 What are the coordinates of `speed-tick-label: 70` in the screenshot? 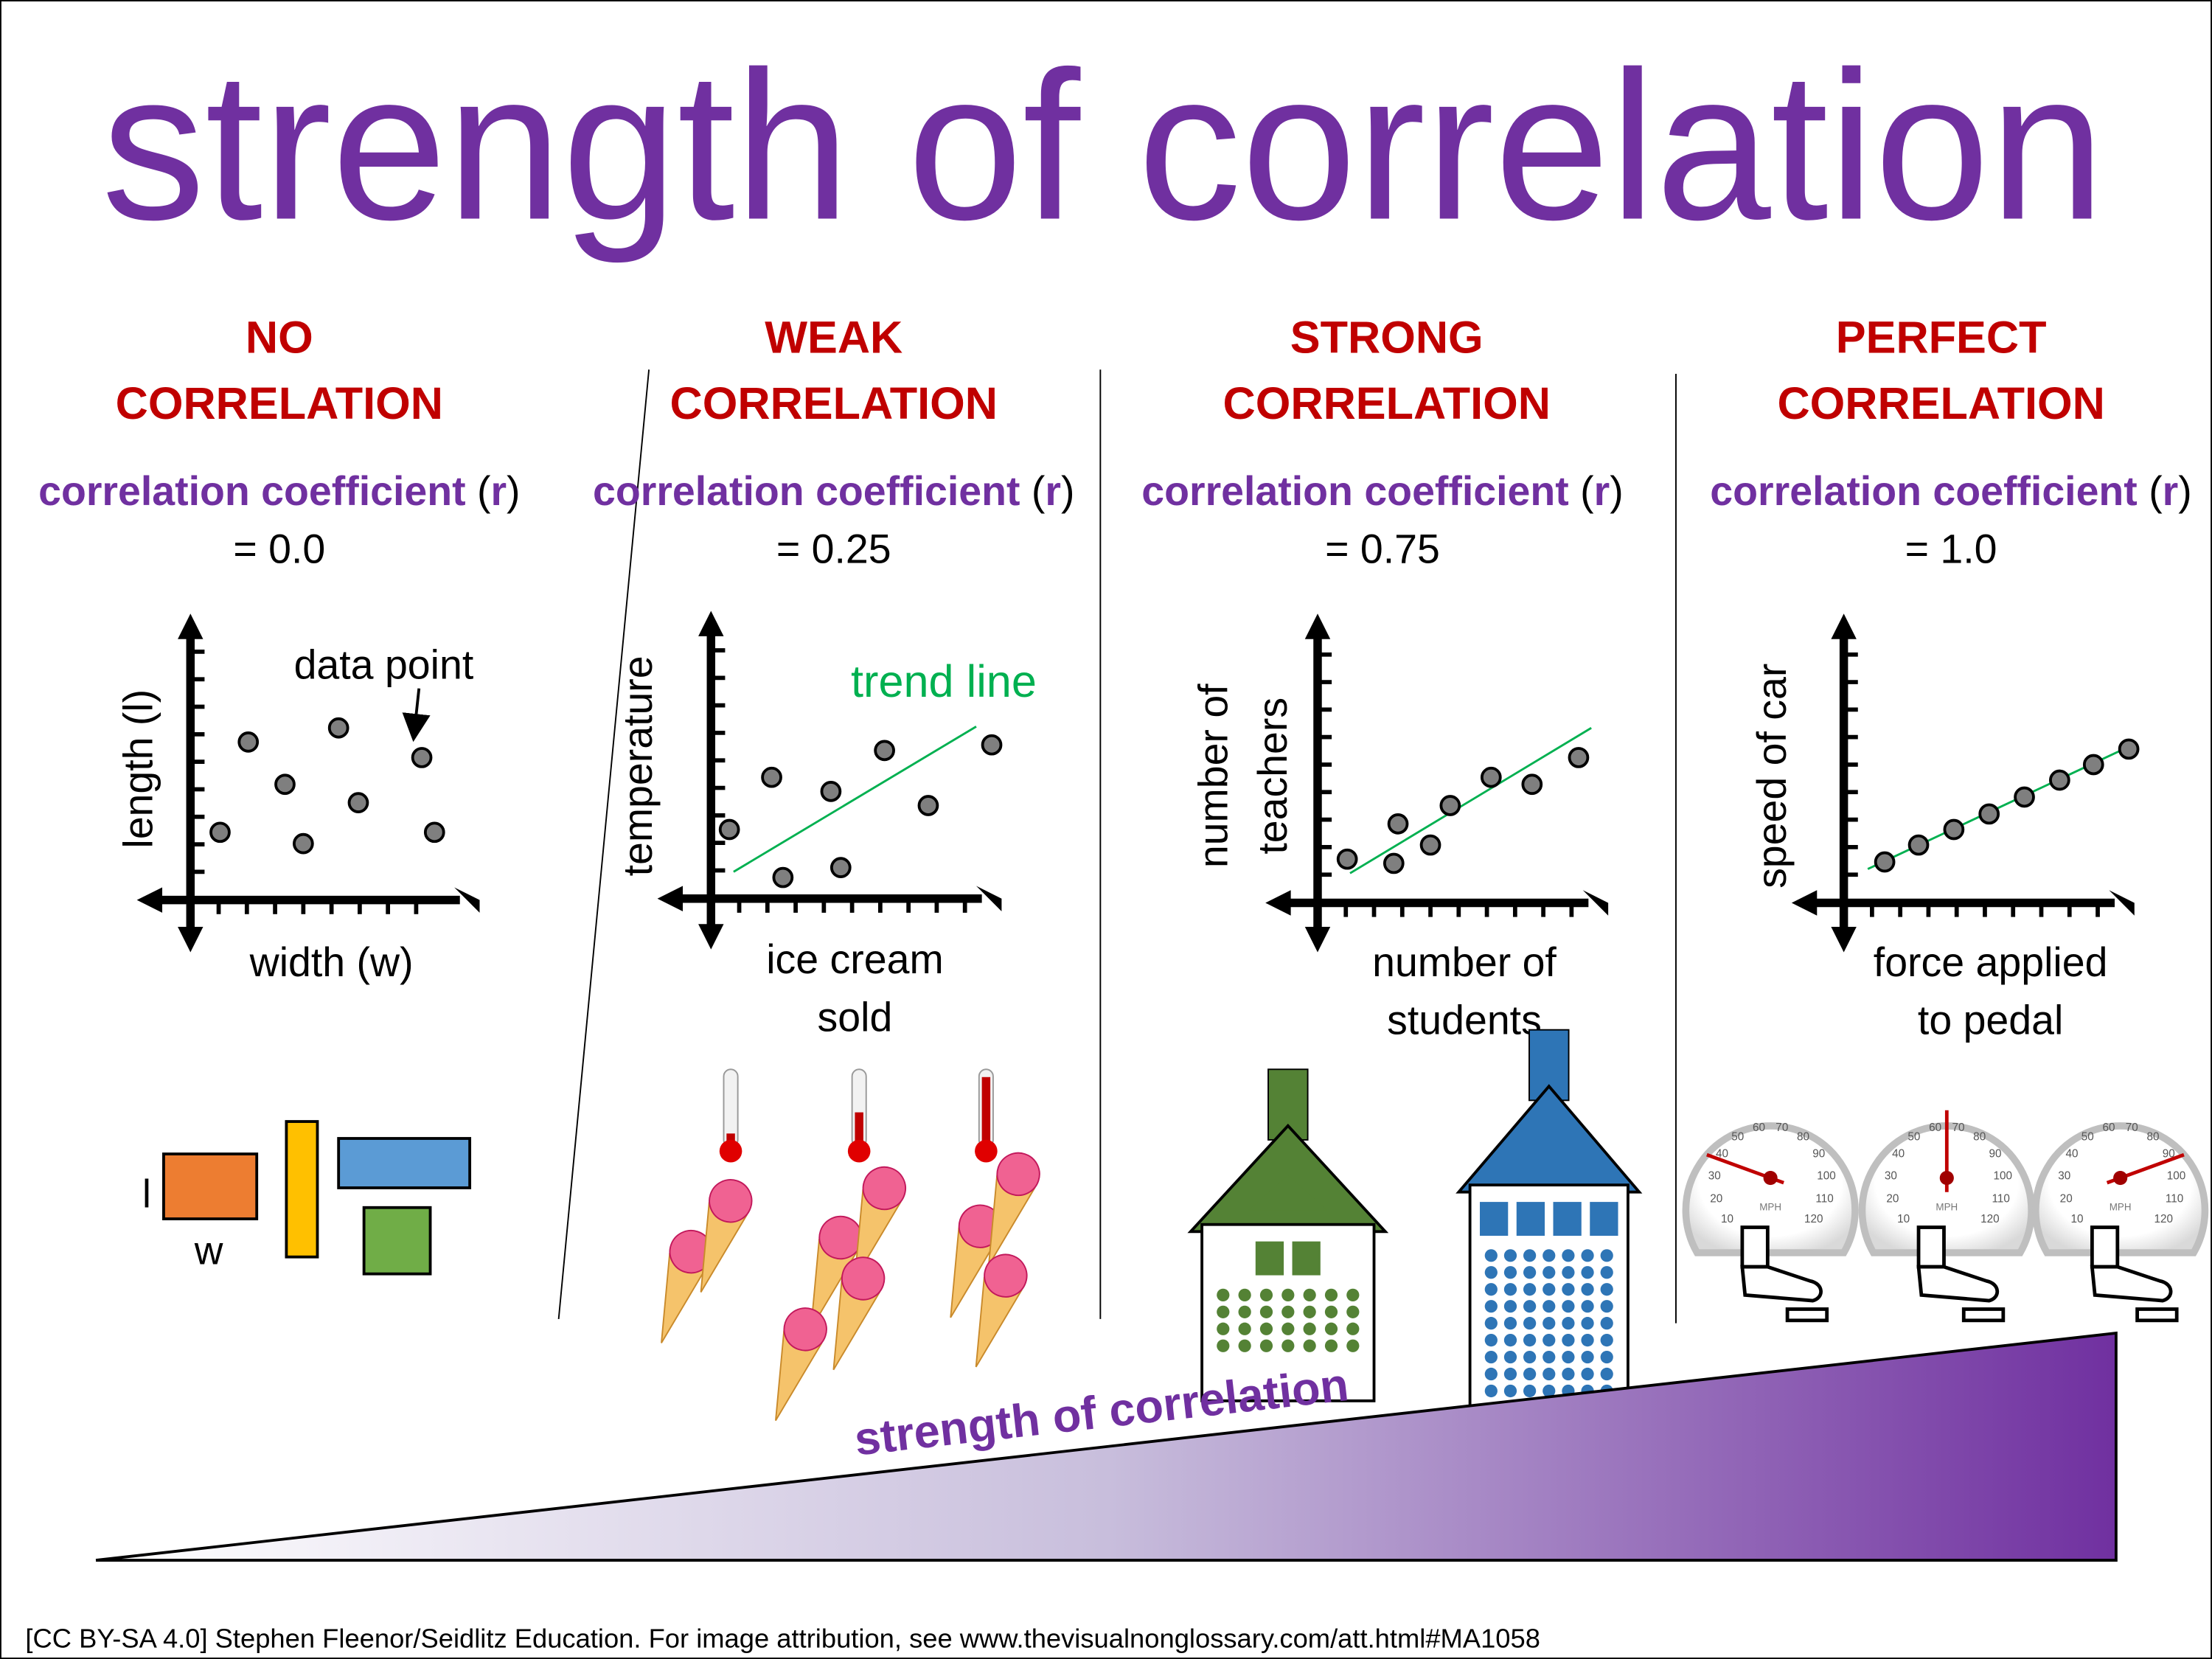 It's located at (2132, 1127).